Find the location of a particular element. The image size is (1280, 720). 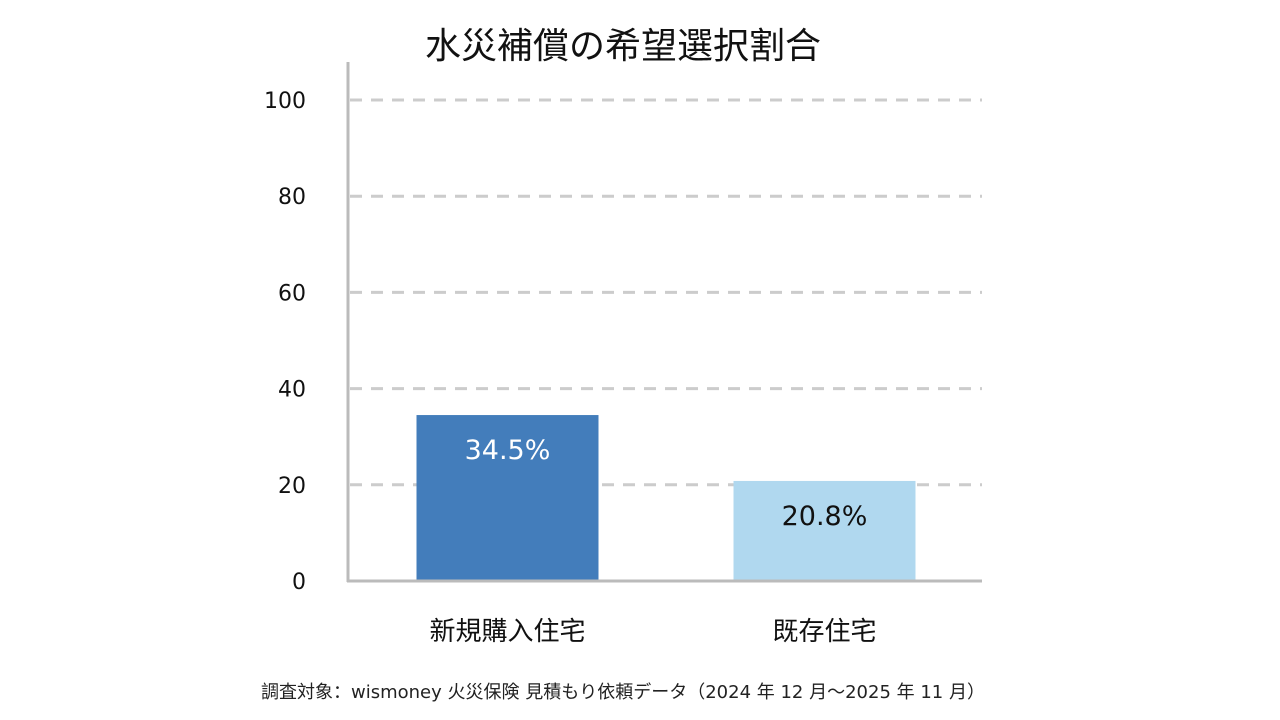

data-label-1: 34.5% is located at coordinates (508, 450).